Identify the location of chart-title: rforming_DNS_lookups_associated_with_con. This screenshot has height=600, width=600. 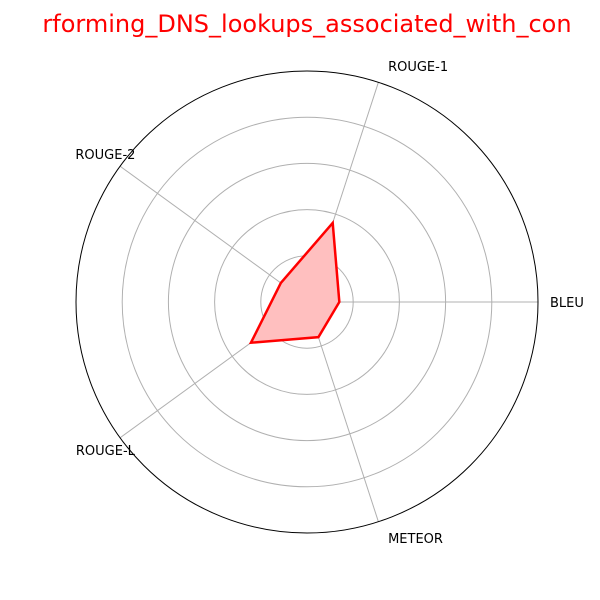
(306, 24).